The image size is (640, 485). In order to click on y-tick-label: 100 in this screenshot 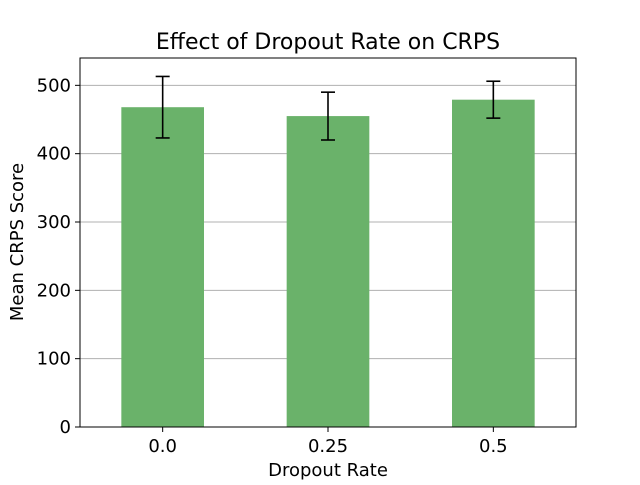, I will do `click(54, 359)`.